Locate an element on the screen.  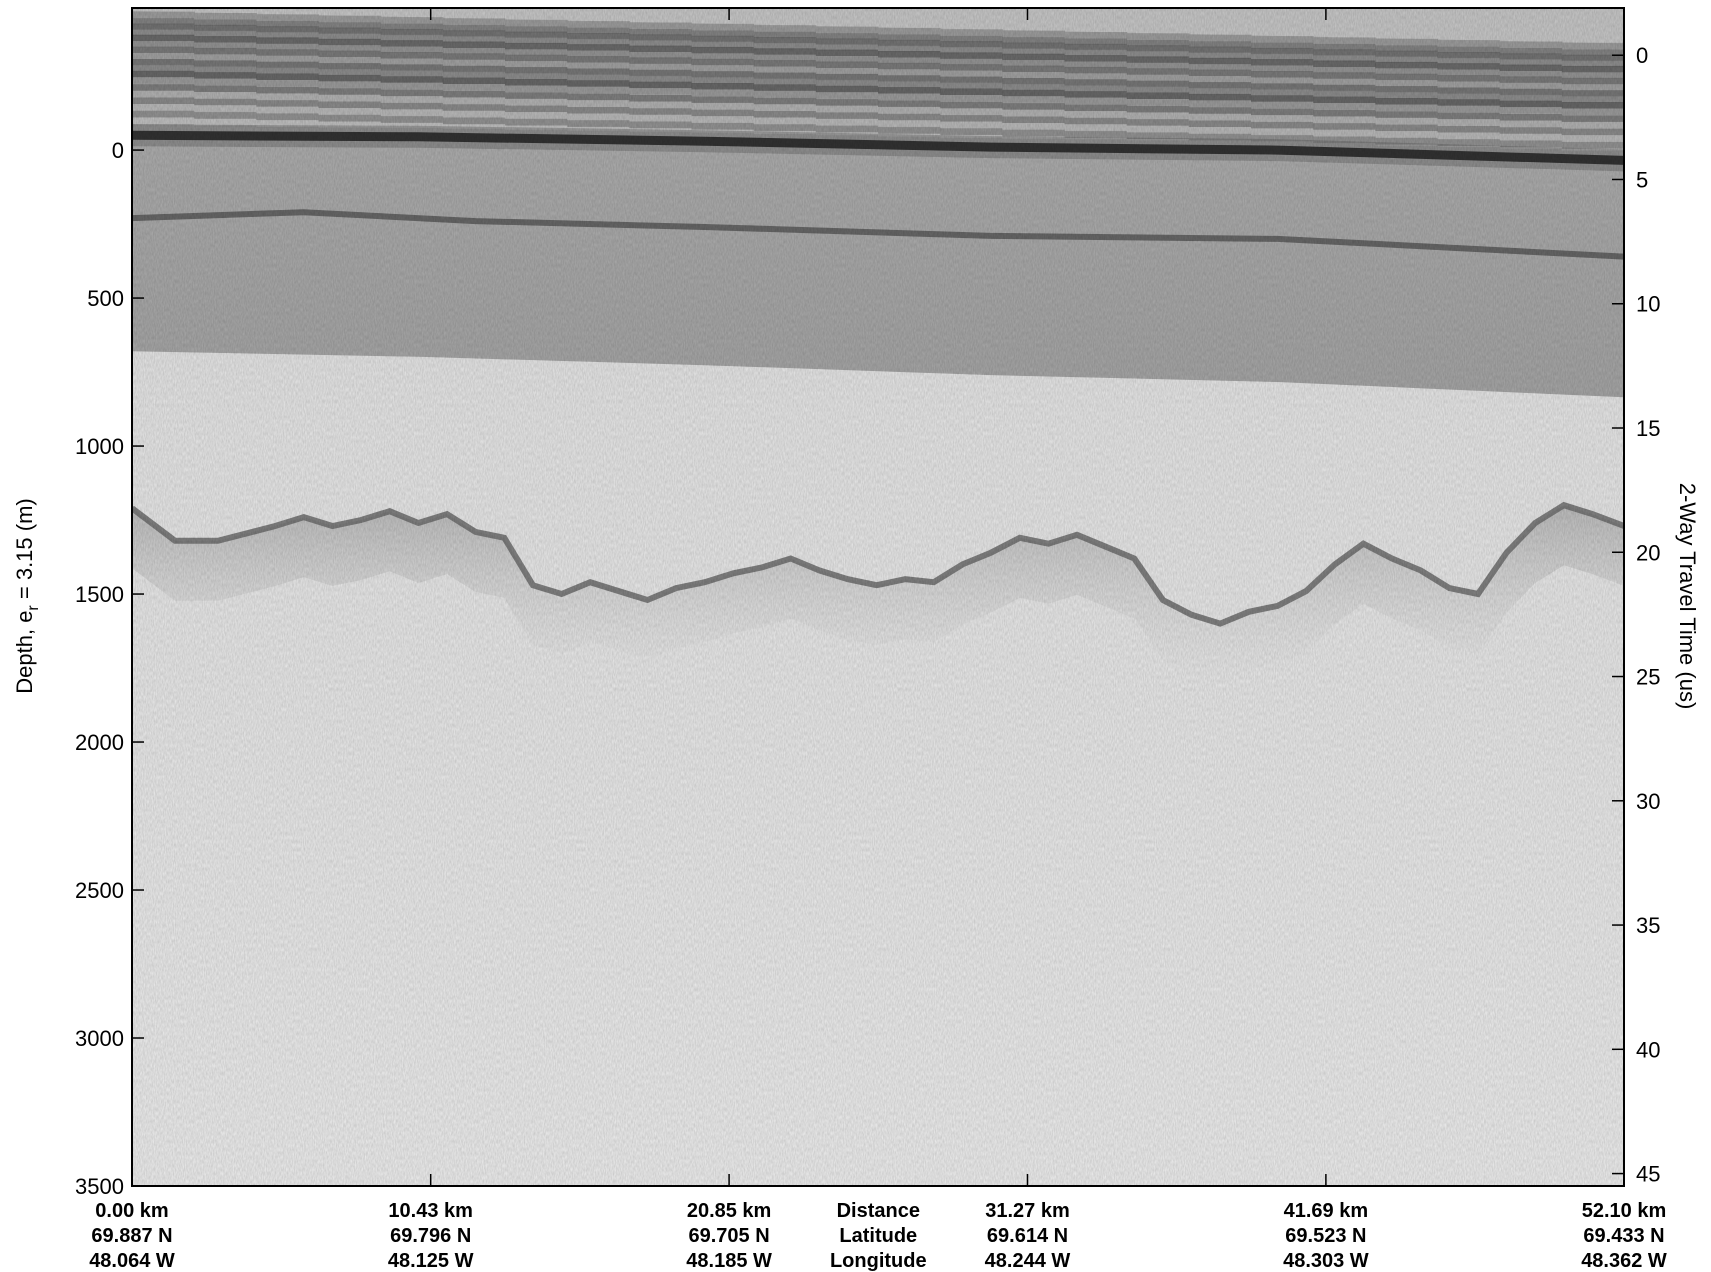
travel-time-tick-label: 10 is located at coordinates (1648, 304).